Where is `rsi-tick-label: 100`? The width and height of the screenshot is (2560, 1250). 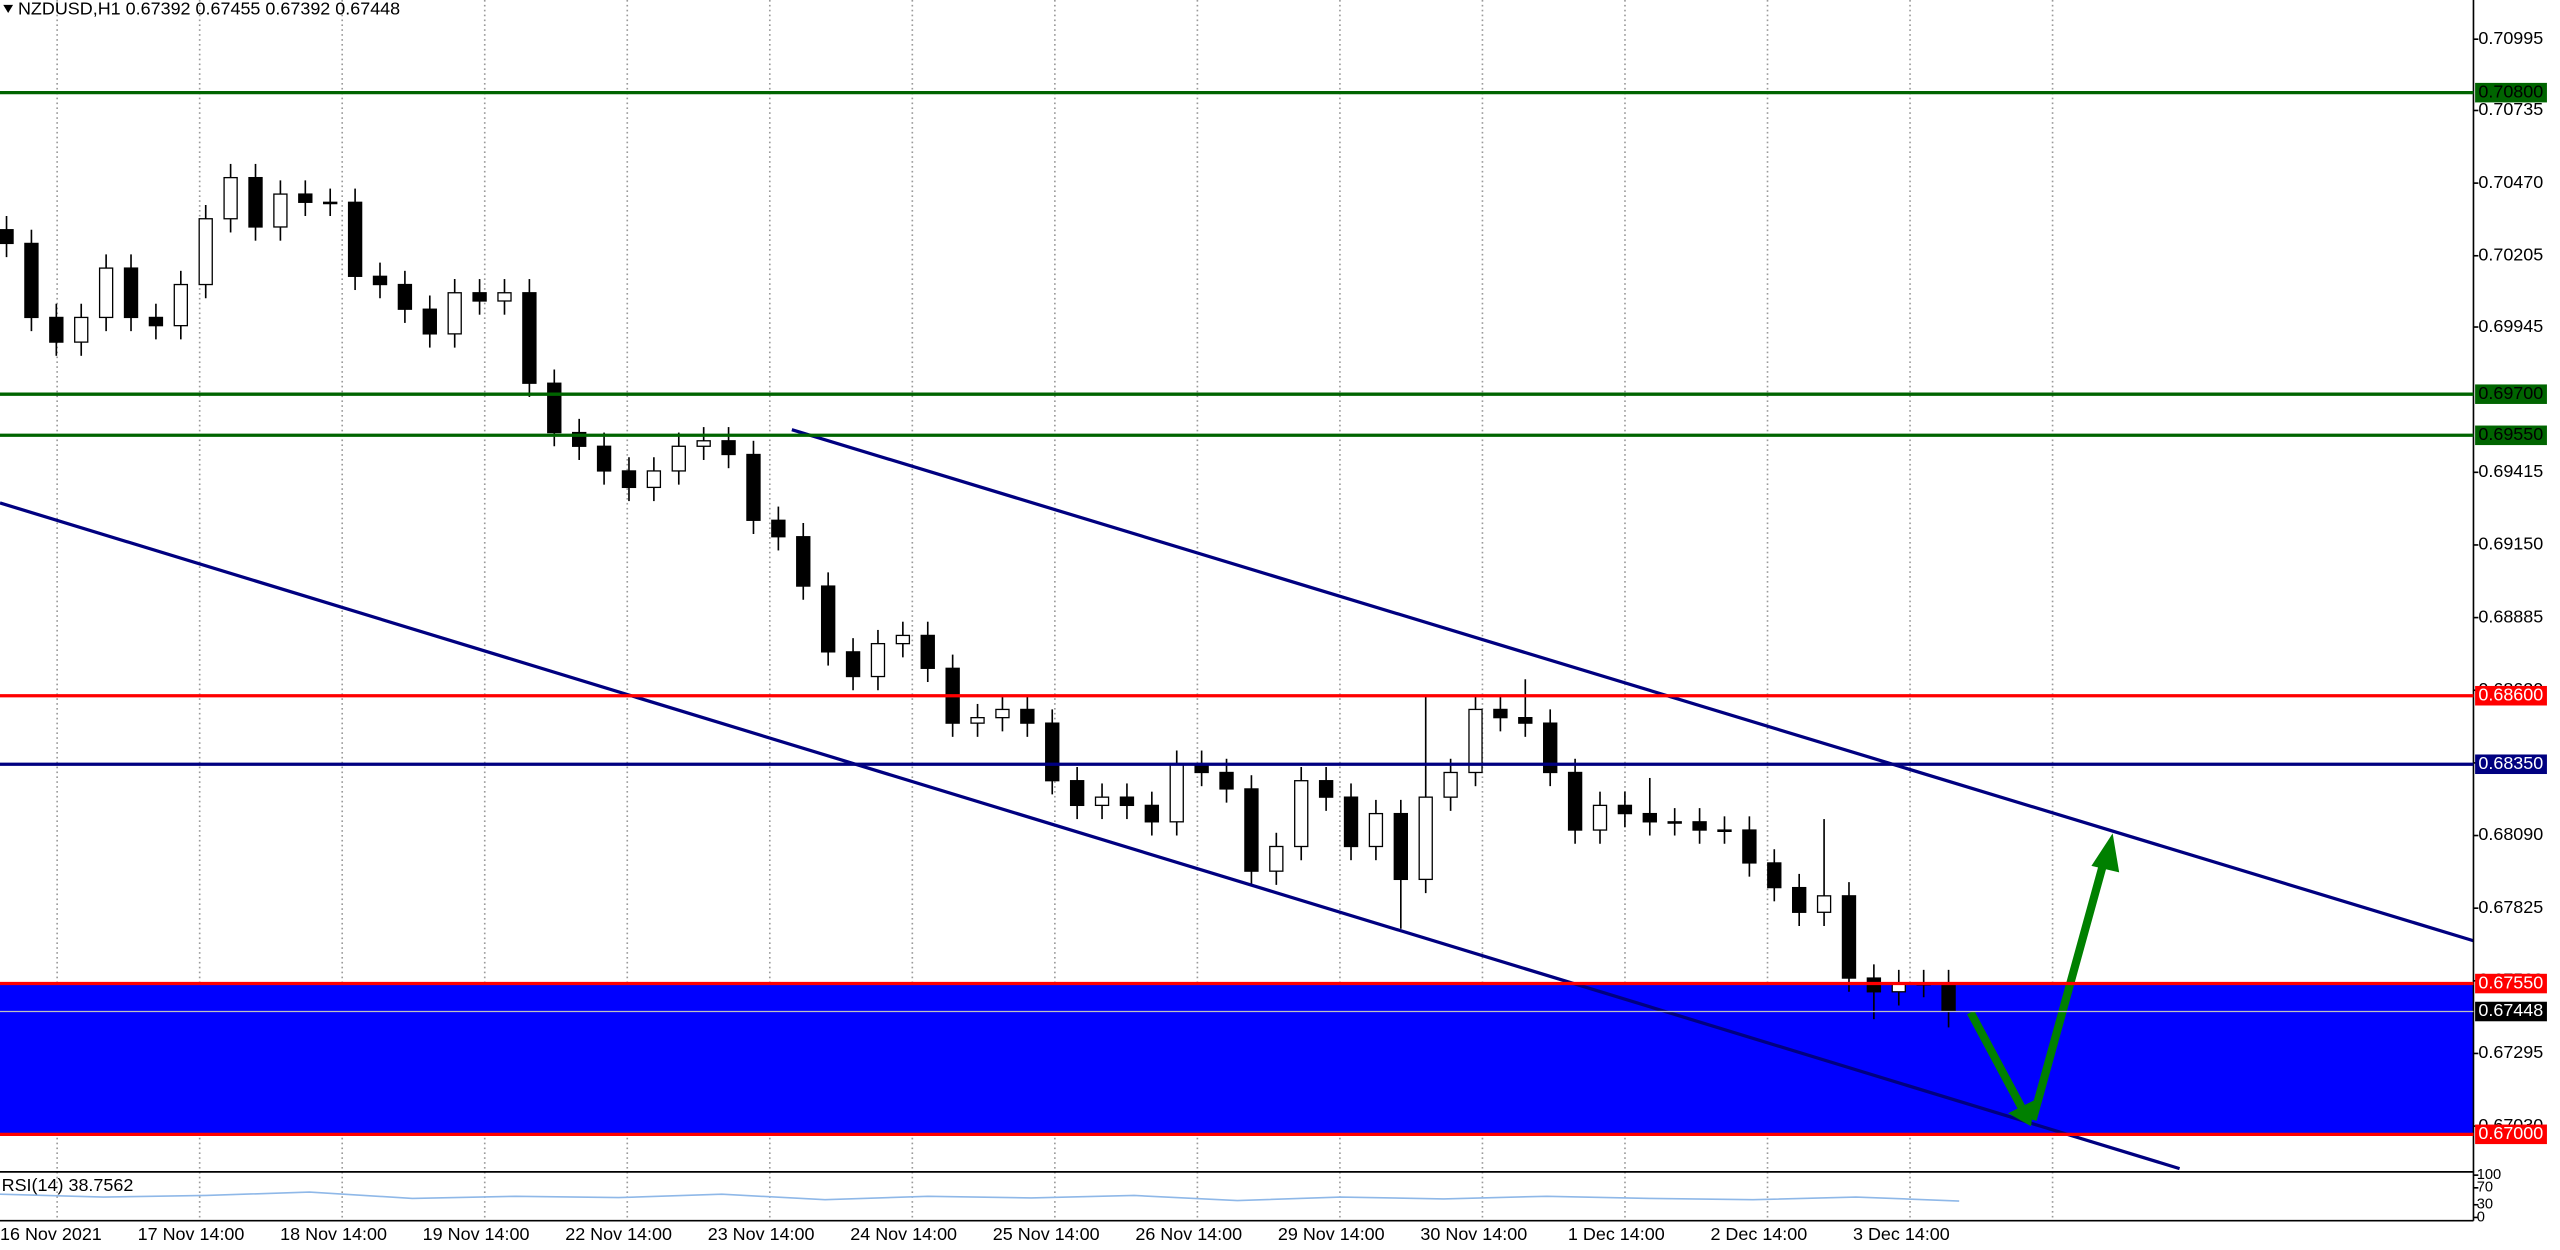 rsi-tick-label: 100 is located at coordinates (2489, 1175).